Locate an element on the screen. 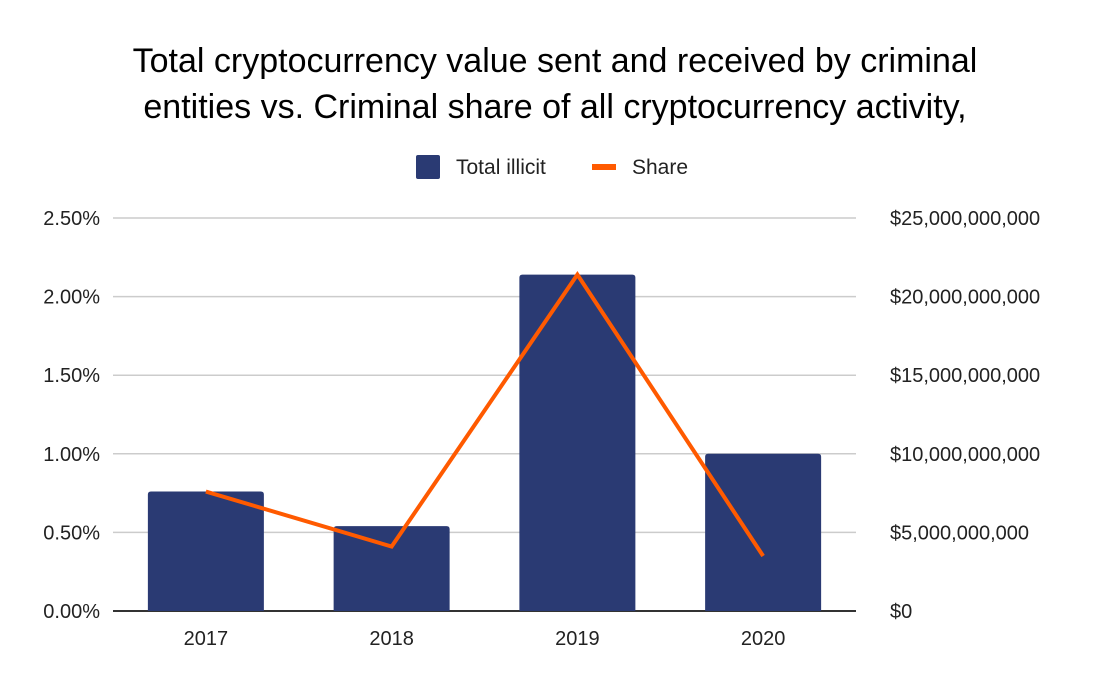 The height and width of the screenshot is (691, 1110). left-axis-tick-label: 2.50% is located at coordinates (71, 219).